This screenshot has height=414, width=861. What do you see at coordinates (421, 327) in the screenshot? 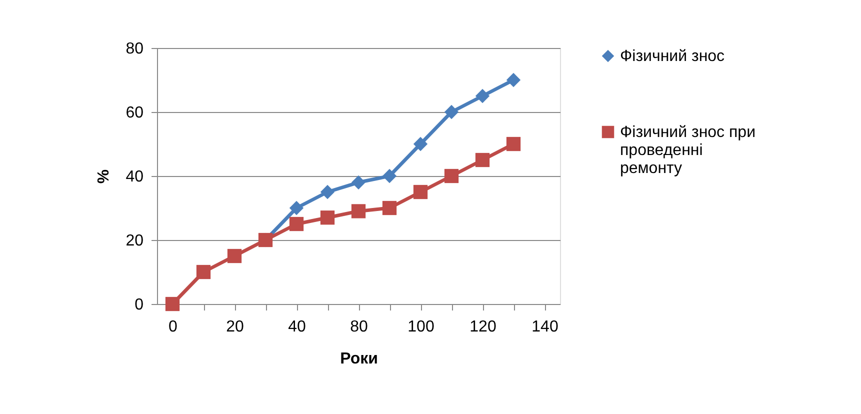
I see `x-tick-label: 100` at bounding box center [421, 327].